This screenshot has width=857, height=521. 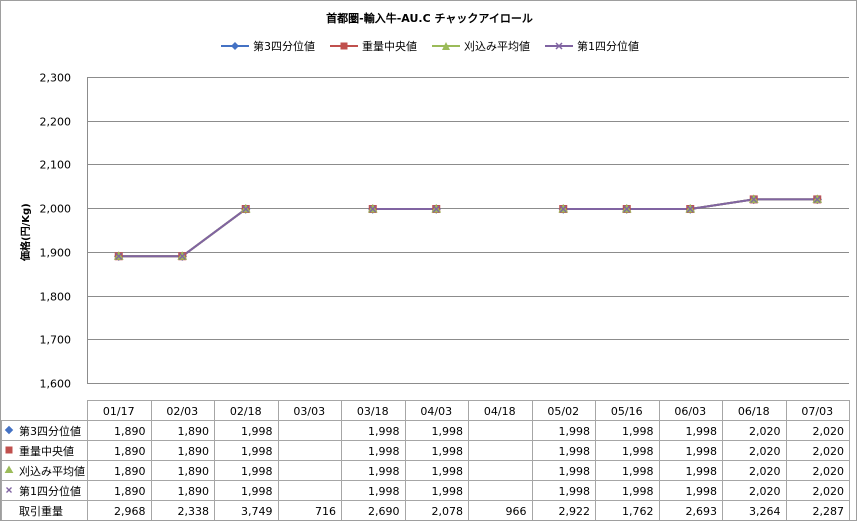 What do you see at coordinates (182, 411) in the screenshot?
I see `x-tick-label: 02/03` at bounding box center [182, 411].